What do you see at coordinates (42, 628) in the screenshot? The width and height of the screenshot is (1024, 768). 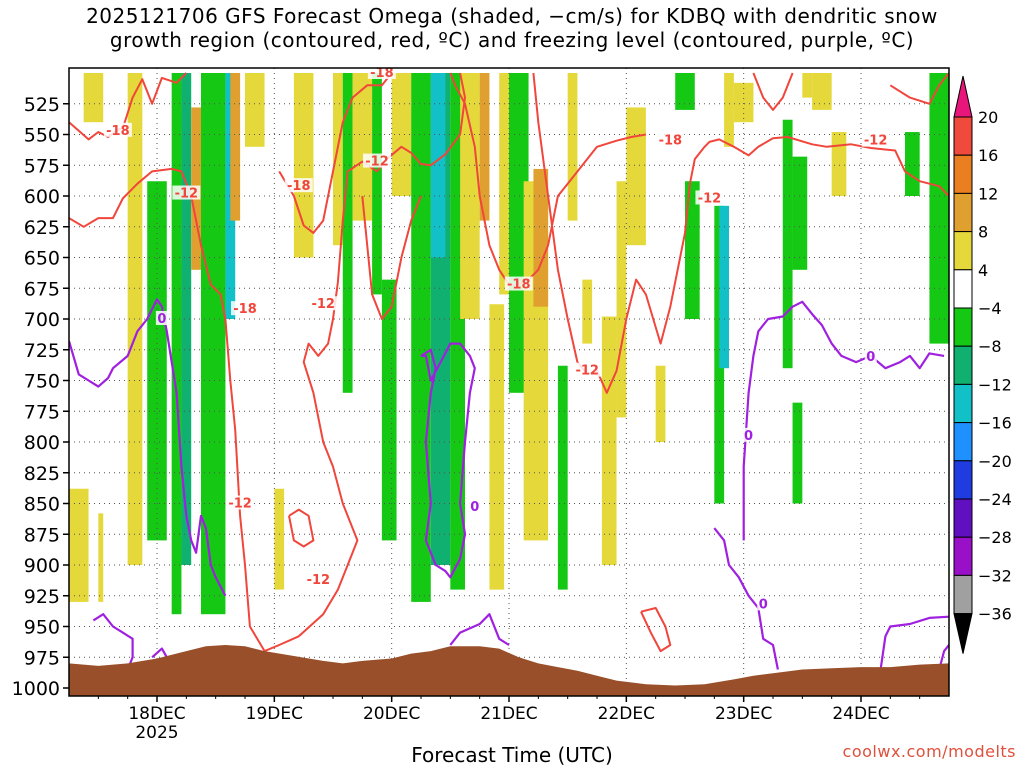 I see `y-tick-label: 950` at bounding box center [42, 628].